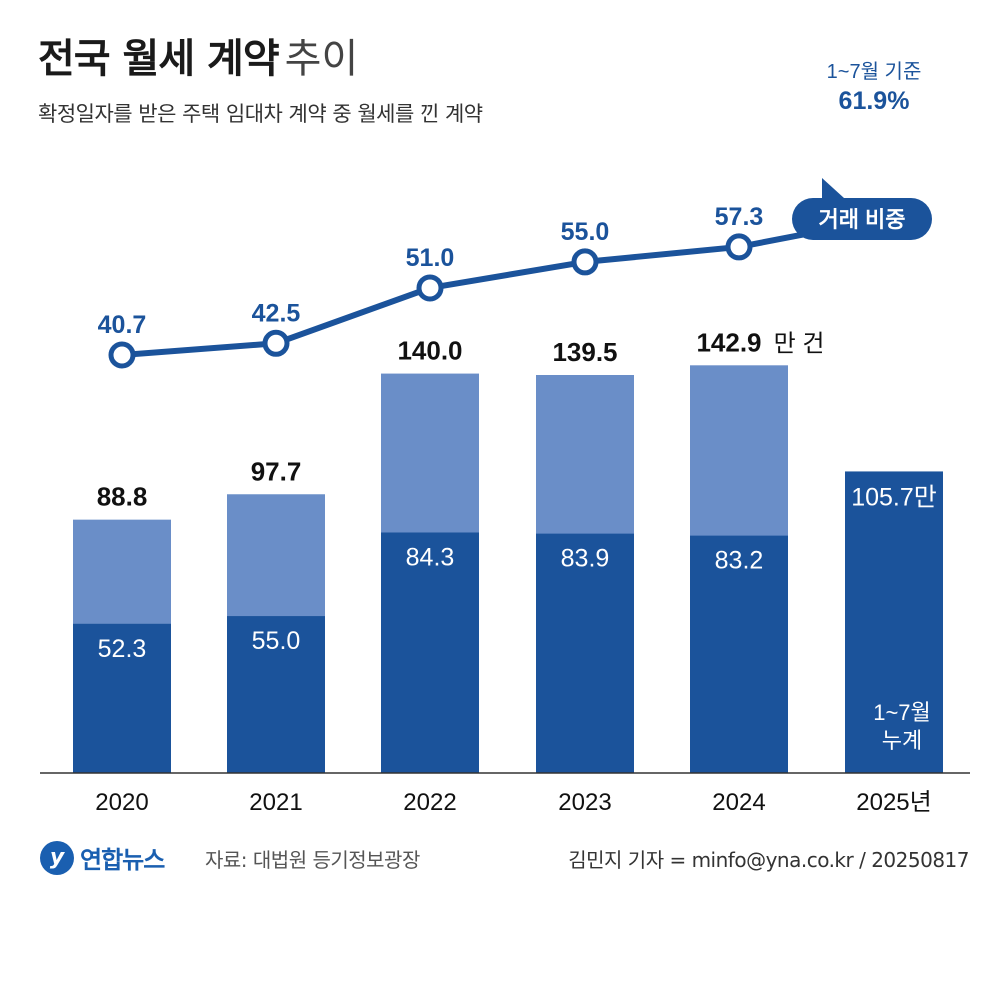  I want to click on x-tick-label: 2020, so click(121, 802).